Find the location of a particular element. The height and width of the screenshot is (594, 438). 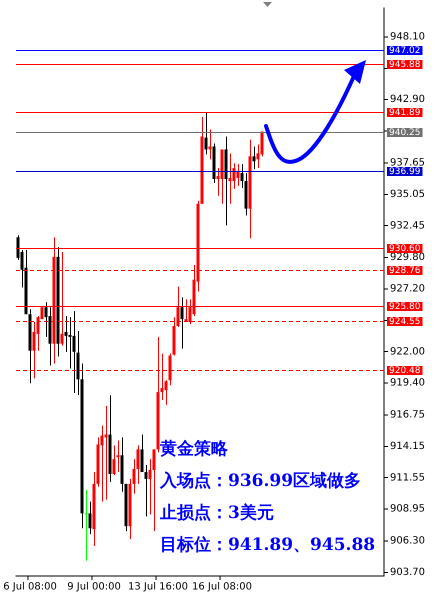

y-tick-label: 929.80 is located at coordinates (407, 258).